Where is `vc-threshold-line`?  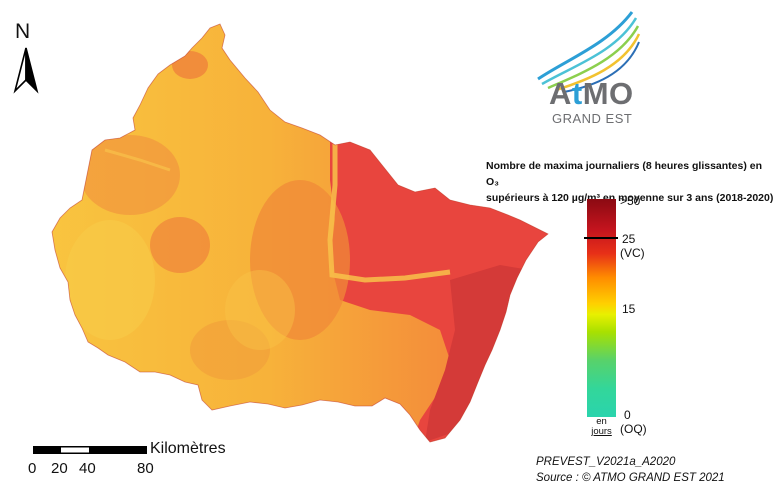 vc-threshold-line is located at coordinates (601, 238).